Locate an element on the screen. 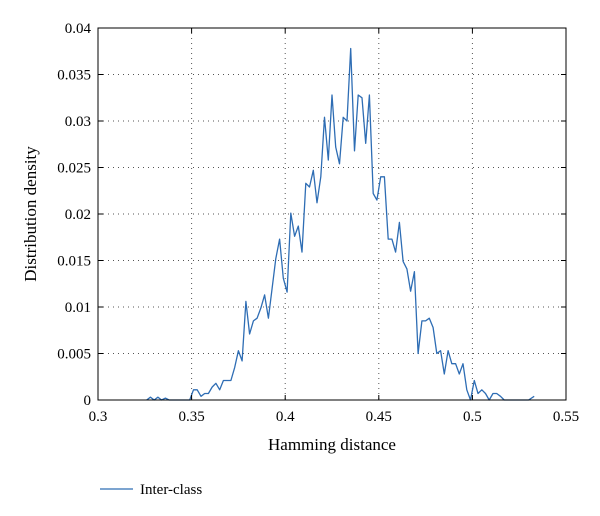 The image size is (600, 516). y-tick-label: 0.02 is located at coordinates (78, 215).